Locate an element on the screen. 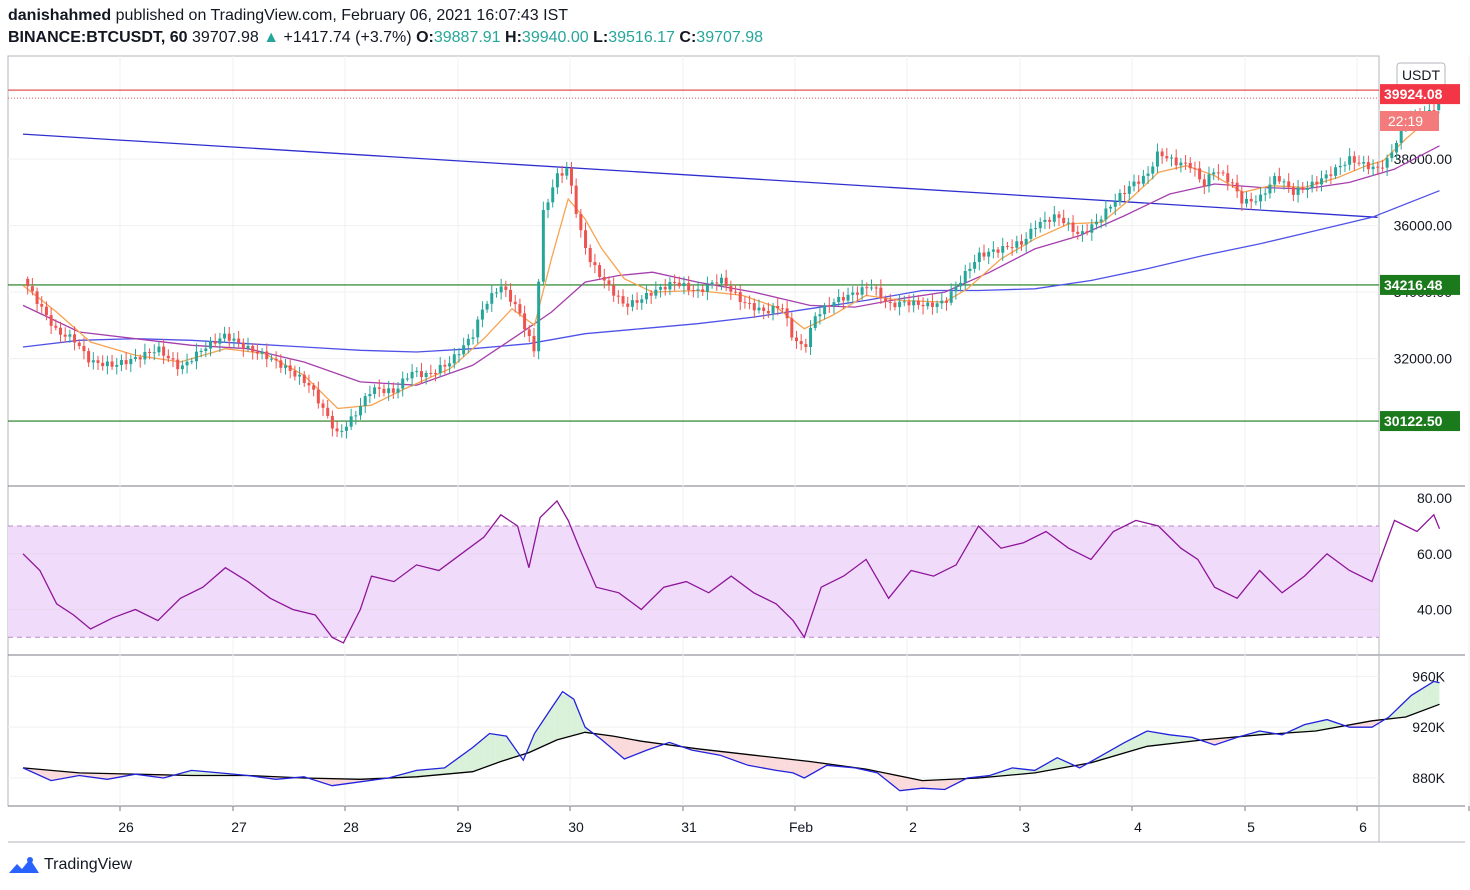  symbol-label: BINANCE:BTCUSDT, 60 is located at coordinates (98, 37).